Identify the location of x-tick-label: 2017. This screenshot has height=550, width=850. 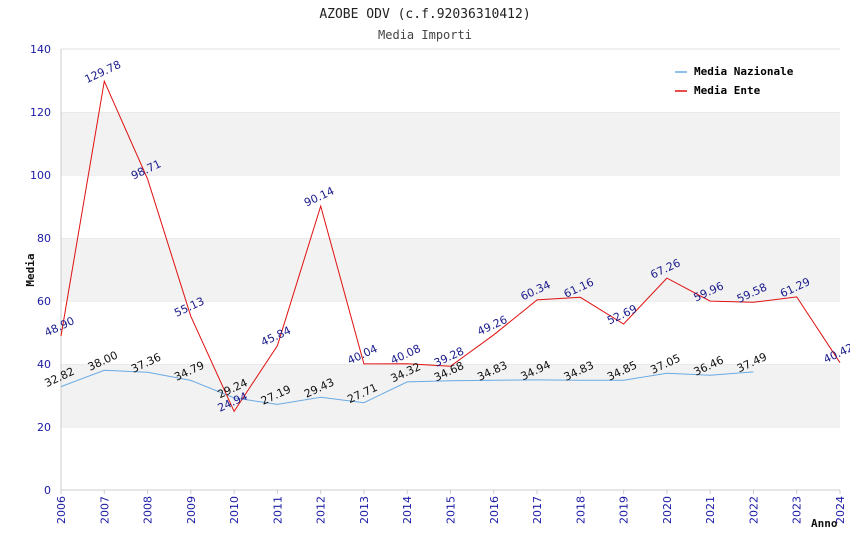
(537, 510).